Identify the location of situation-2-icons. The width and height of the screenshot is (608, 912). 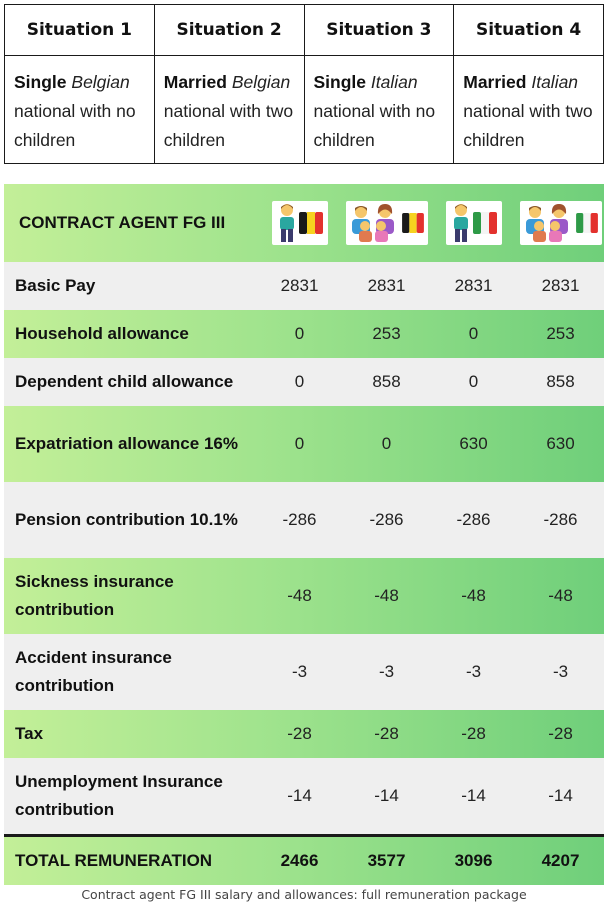
(386, 223).